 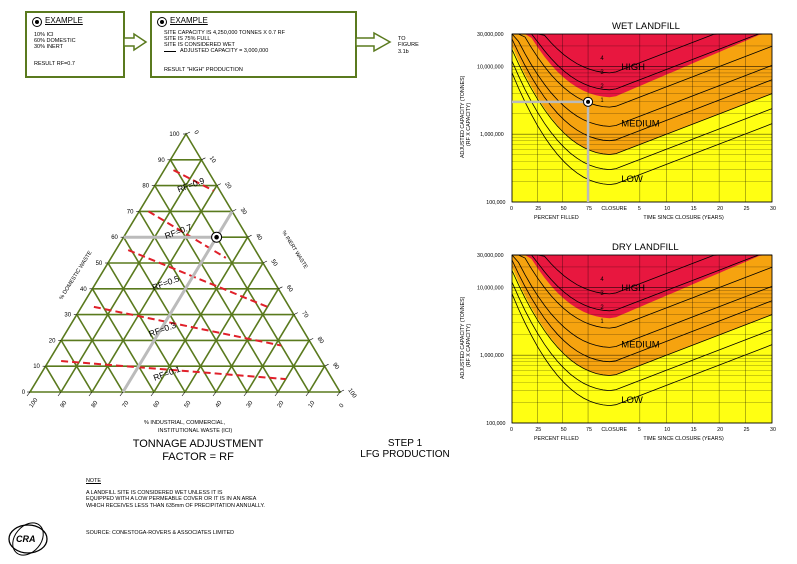 I want to click on y-tick-label: 1,000,000, so click(x=492, y=135).